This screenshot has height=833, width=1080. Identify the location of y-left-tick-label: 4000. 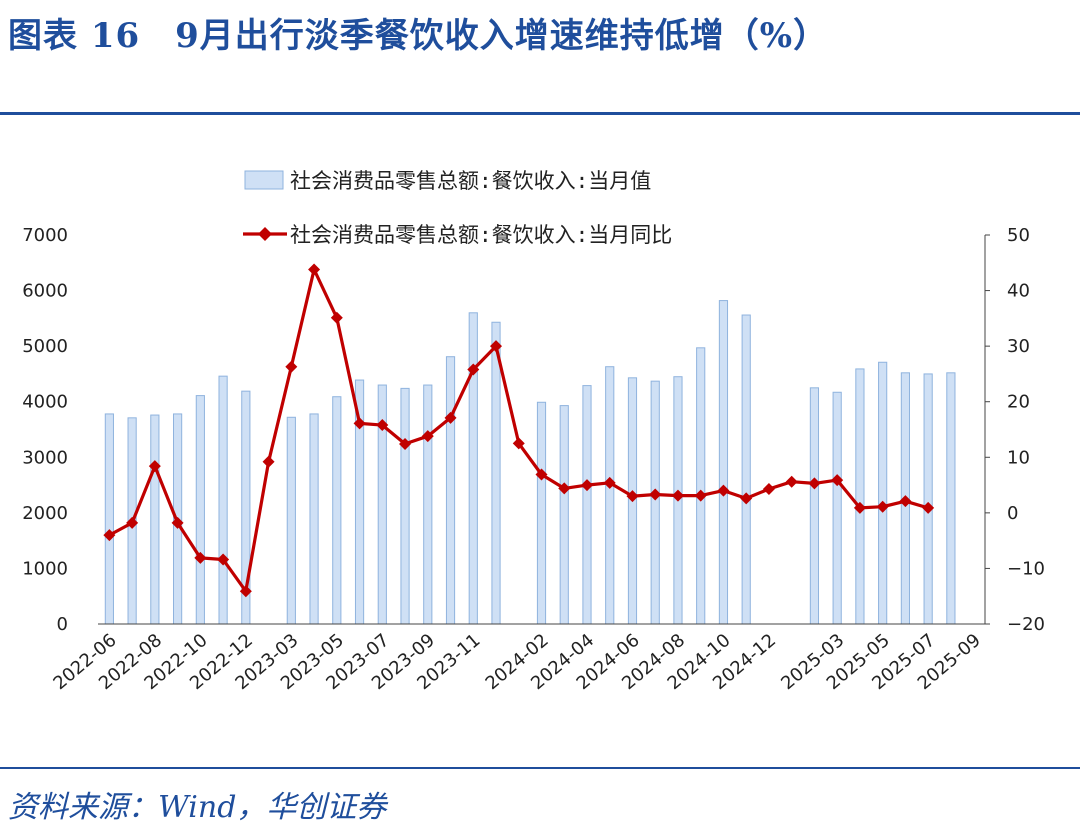
(45, 402).